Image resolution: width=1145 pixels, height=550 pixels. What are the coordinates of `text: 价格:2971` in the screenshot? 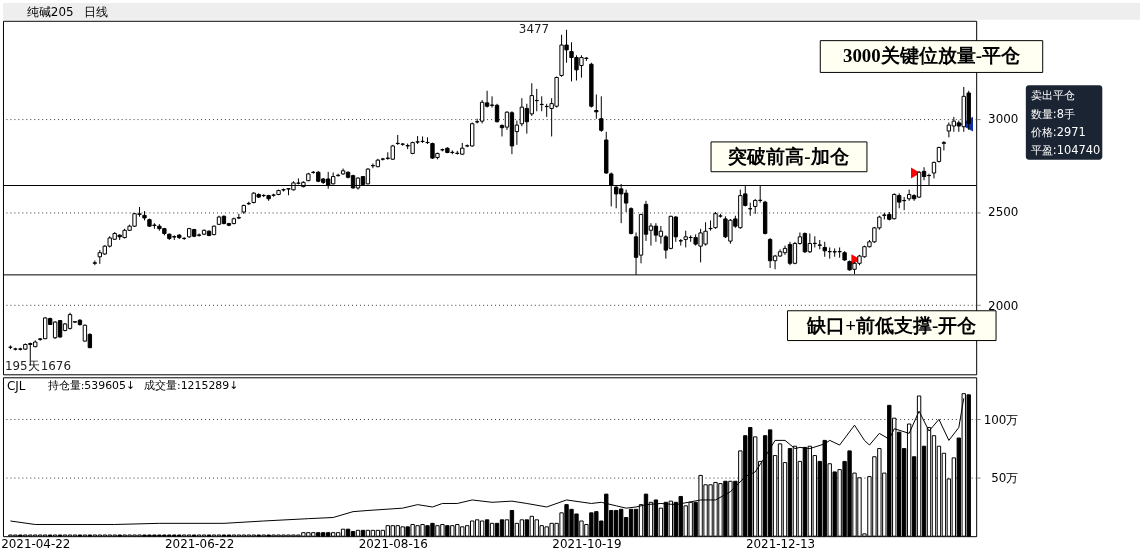 It's located at (1057, 131).